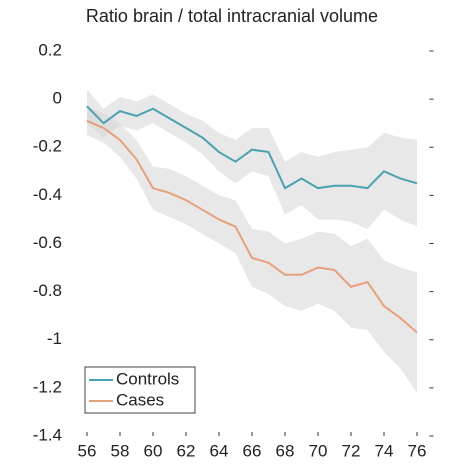  What do you see at coordinates (54, 338) in the screenshot?
I see `y-tick-label: -1` at bounding box center [54, 338].